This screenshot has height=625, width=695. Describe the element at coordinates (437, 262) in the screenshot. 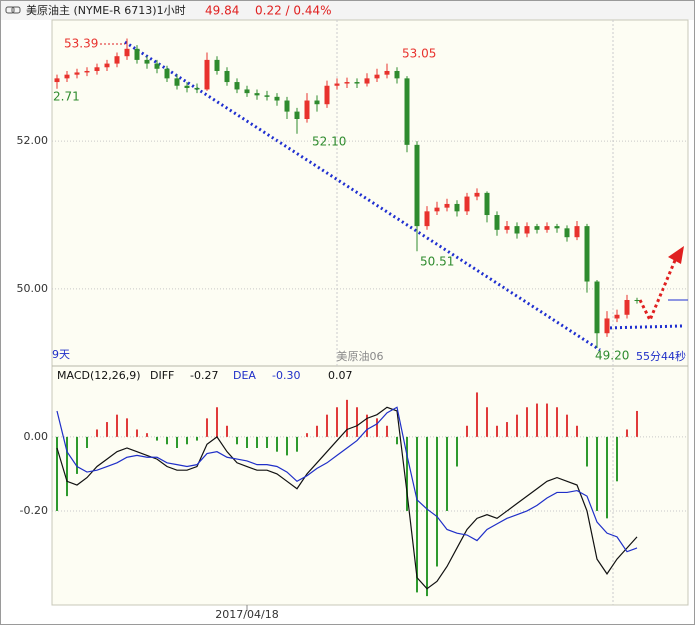

I see `price-annotation: 50.51` at that location.